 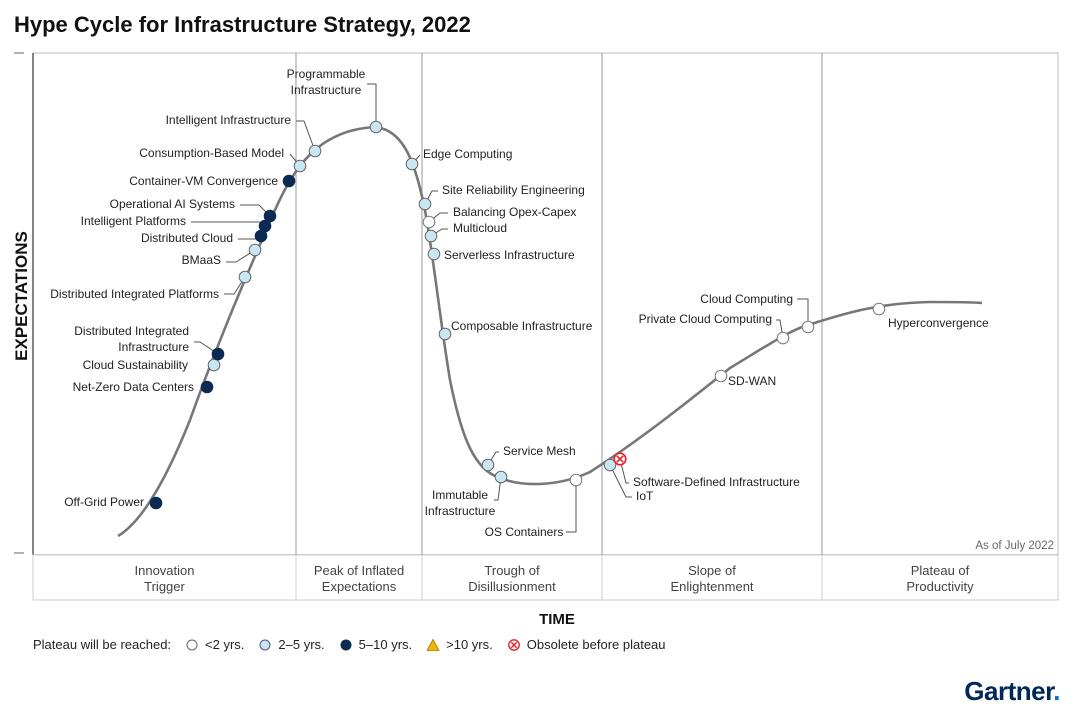 What do you see at coordinates (412, 164) in the screenshot?
I see `marker-edge-computing` at bounding box center [412, 164].